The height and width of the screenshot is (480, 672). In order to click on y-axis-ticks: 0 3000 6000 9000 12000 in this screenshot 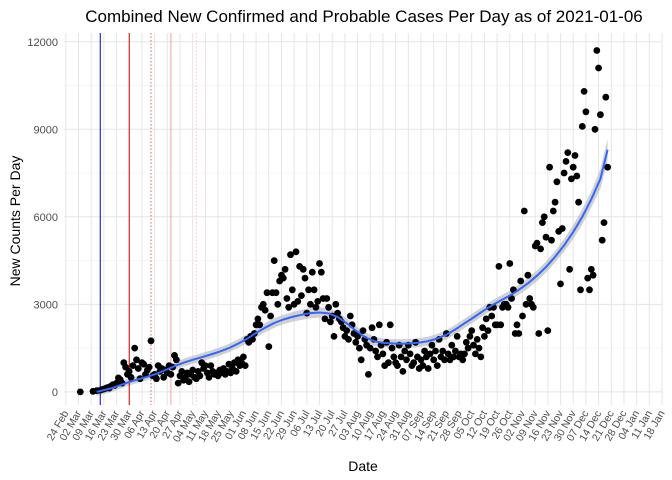, I will do `click(42, 218)`.